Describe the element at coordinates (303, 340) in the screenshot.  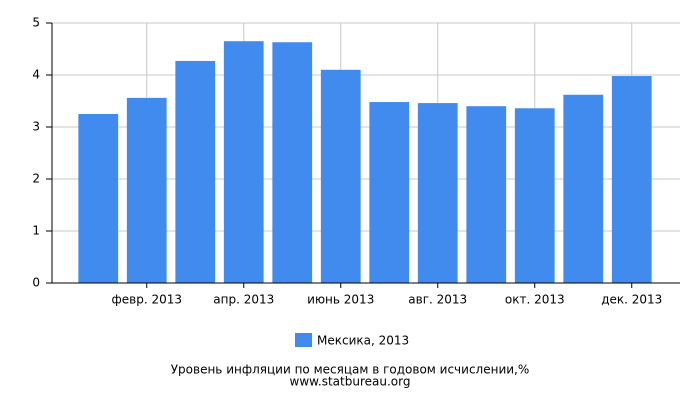
I see `legend-swatch` at that location.